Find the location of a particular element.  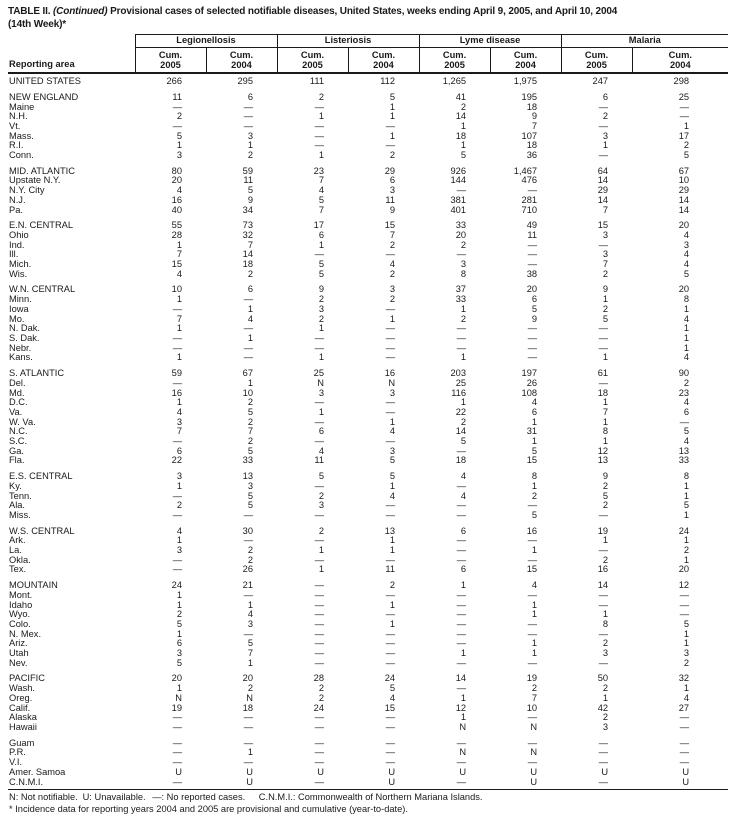

reporting-area-cell: D.C. is located at coordinates (18, 403).